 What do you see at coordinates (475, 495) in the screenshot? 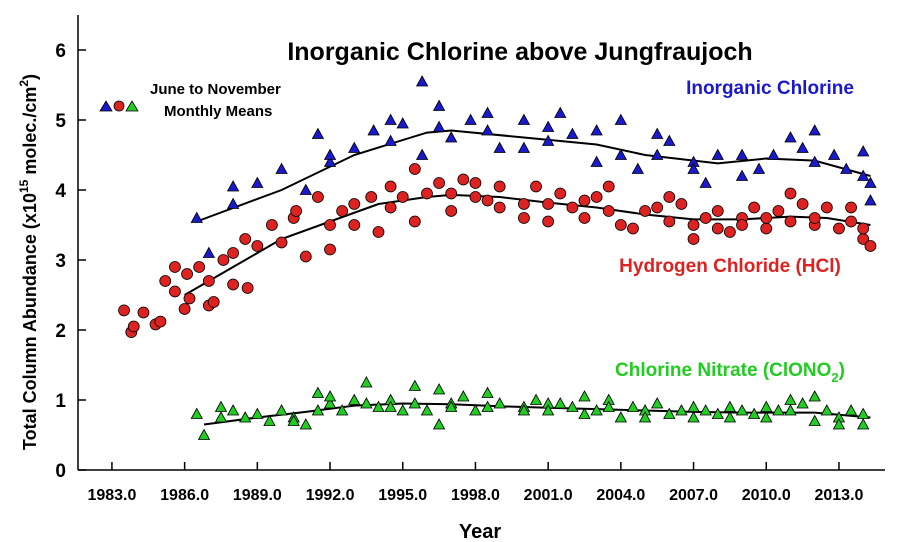
I see `x-tick-label: 1998.0` at bounding box center [475, 495].